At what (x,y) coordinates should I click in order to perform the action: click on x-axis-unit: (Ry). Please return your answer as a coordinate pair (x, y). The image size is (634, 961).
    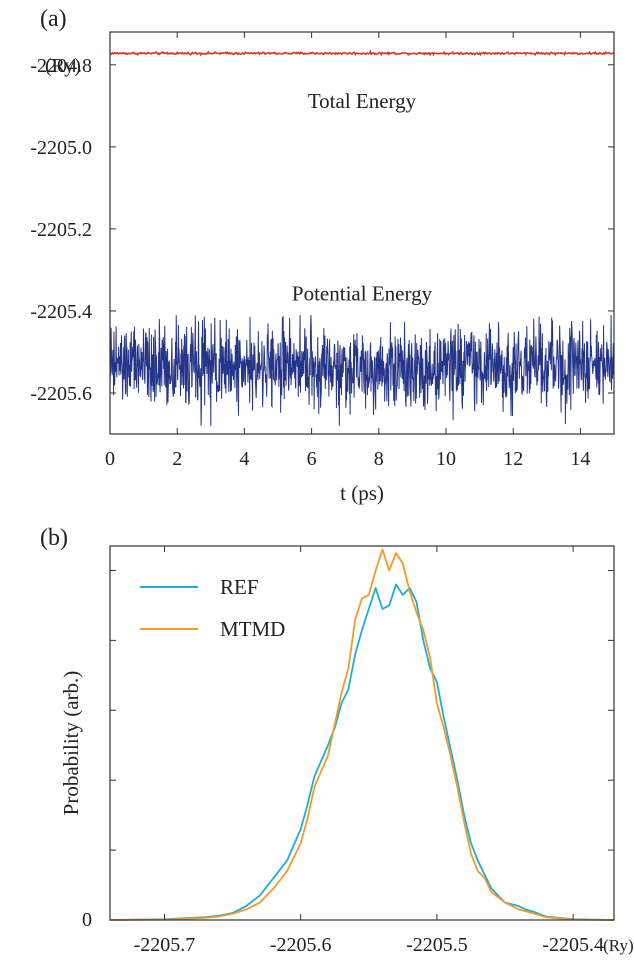
    Looking at the image, I should click on (618, 945).